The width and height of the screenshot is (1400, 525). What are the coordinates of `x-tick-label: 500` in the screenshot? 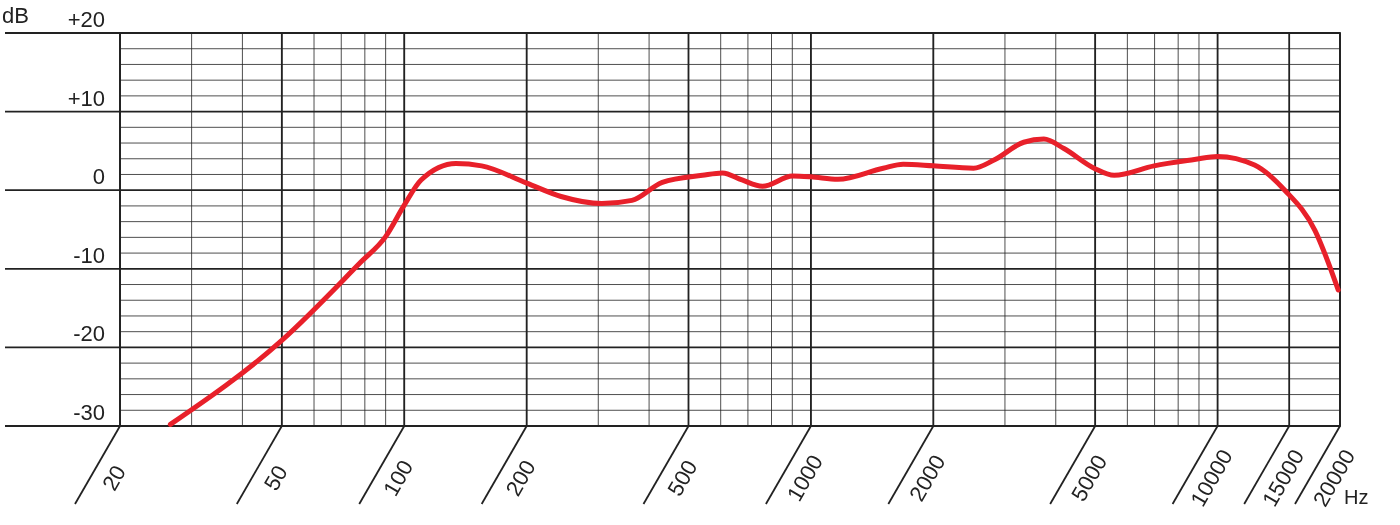 It's located at (682, 478).